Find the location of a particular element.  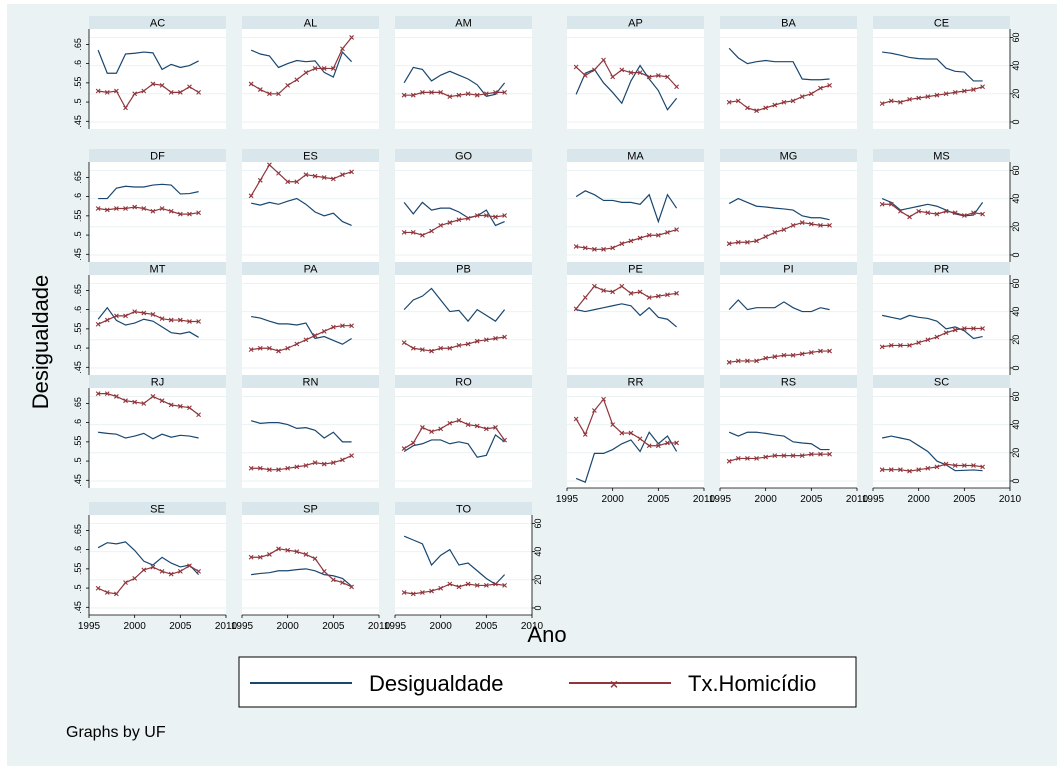

panel-pr: PR 0 20 40 60 is located at coordinates (947, 318).